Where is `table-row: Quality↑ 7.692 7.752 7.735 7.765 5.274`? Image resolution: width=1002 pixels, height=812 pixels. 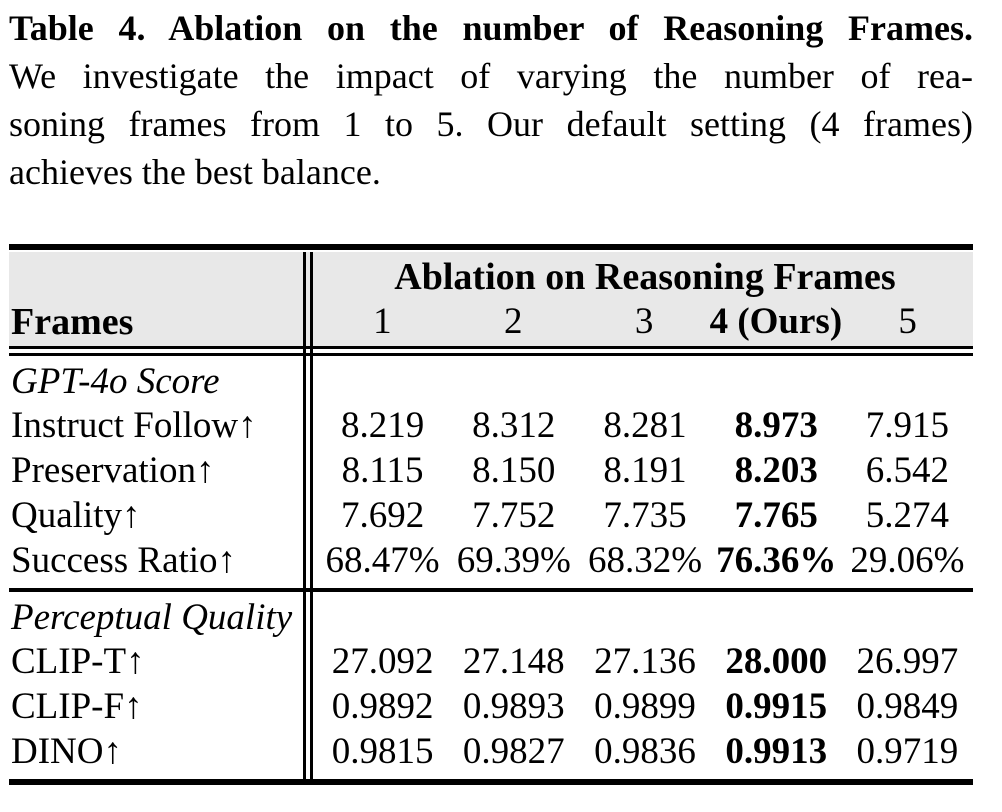 table-row: Quality↑ 7.692 7.752 7.735 7.765 5.274 is located at coordinates (491, 515).